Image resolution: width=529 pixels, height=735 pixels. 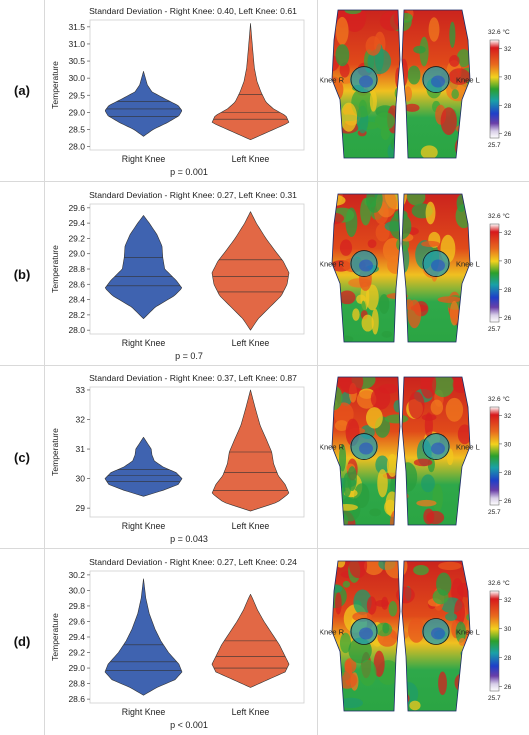 What do you see at coordinates (81, 508) in the screenshot?
I see `y-tick-label: 29` at bounding box center [81, 508].